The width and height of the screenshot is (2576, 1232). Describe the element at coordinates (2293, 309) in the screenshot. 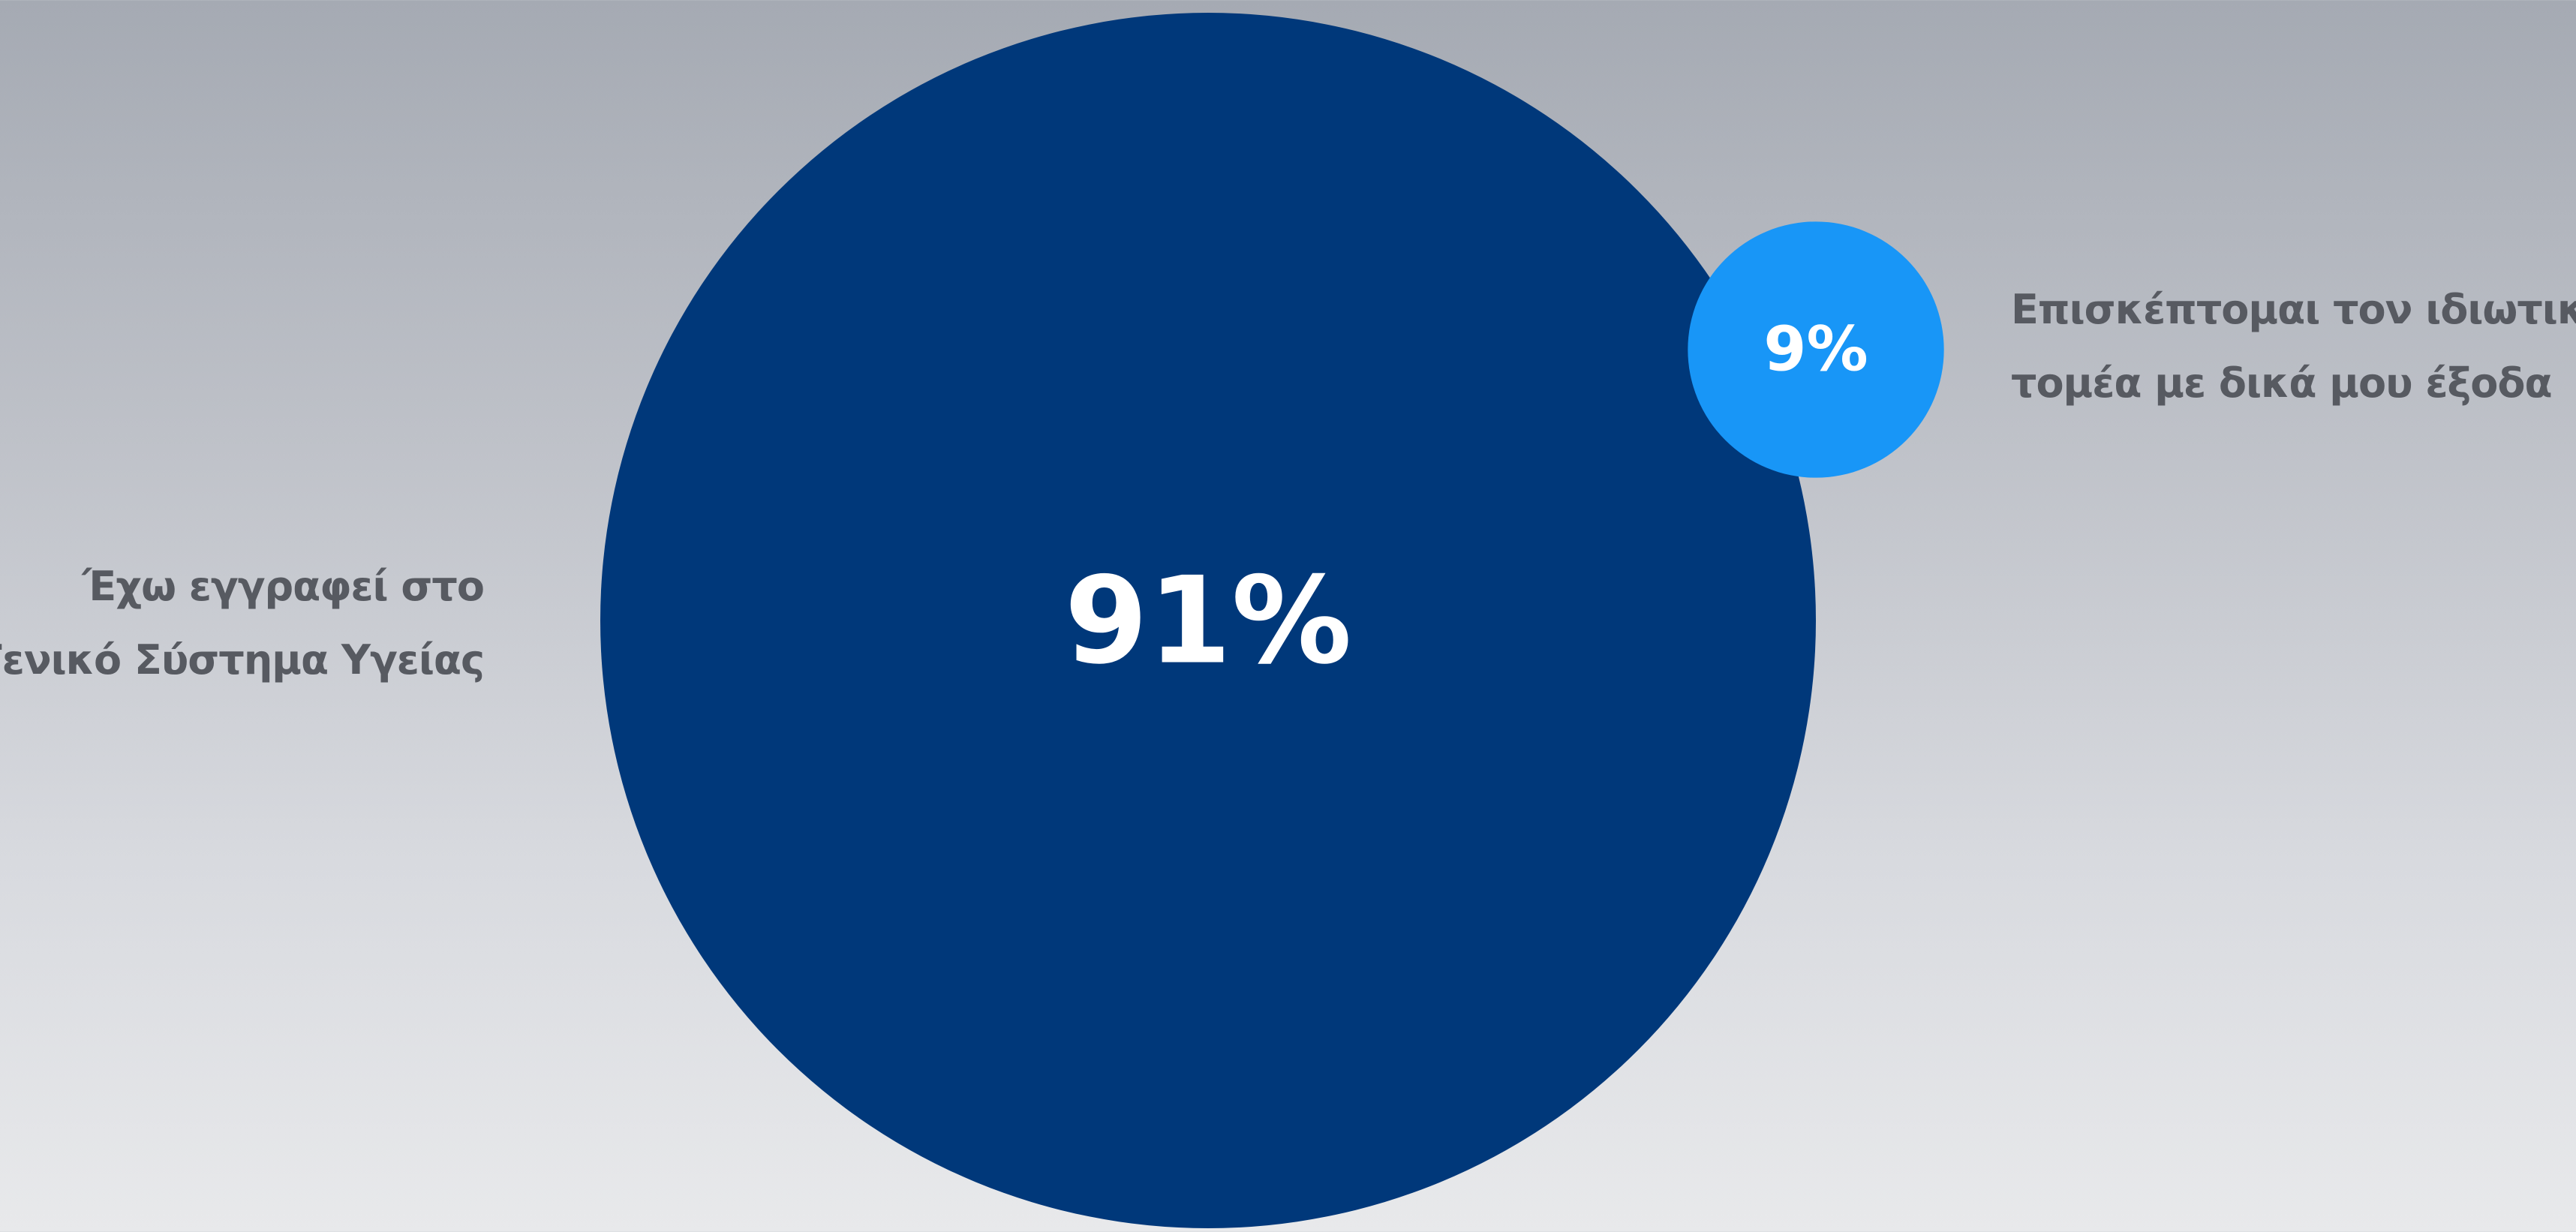

I see `category-label-line: Επισκέπτομαι τον ιδιωτικό` at that location.